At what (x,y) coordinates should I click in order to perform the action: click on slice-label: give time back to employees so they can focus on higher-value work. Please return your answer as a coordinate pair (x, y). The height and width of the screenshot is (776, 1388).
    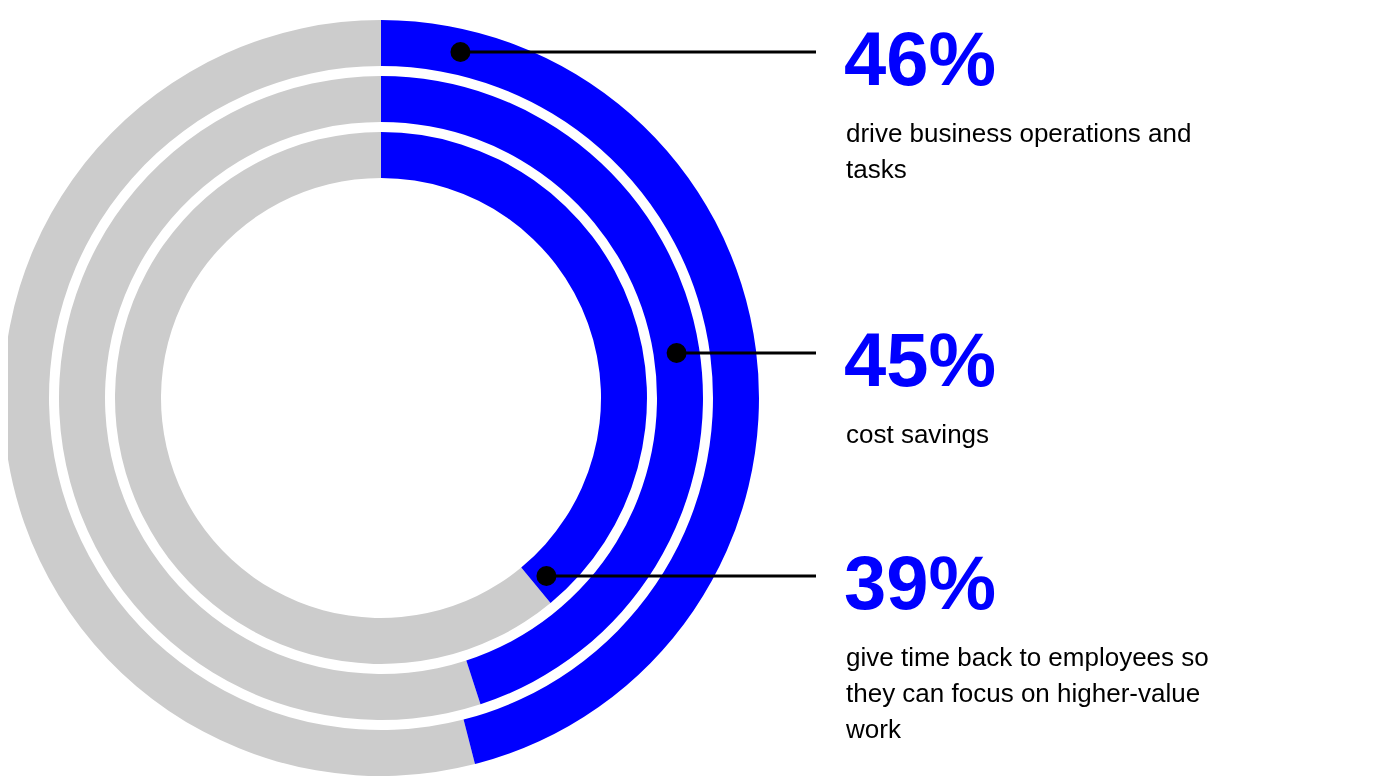
    Looking at the image, I should click on (1027, 693).